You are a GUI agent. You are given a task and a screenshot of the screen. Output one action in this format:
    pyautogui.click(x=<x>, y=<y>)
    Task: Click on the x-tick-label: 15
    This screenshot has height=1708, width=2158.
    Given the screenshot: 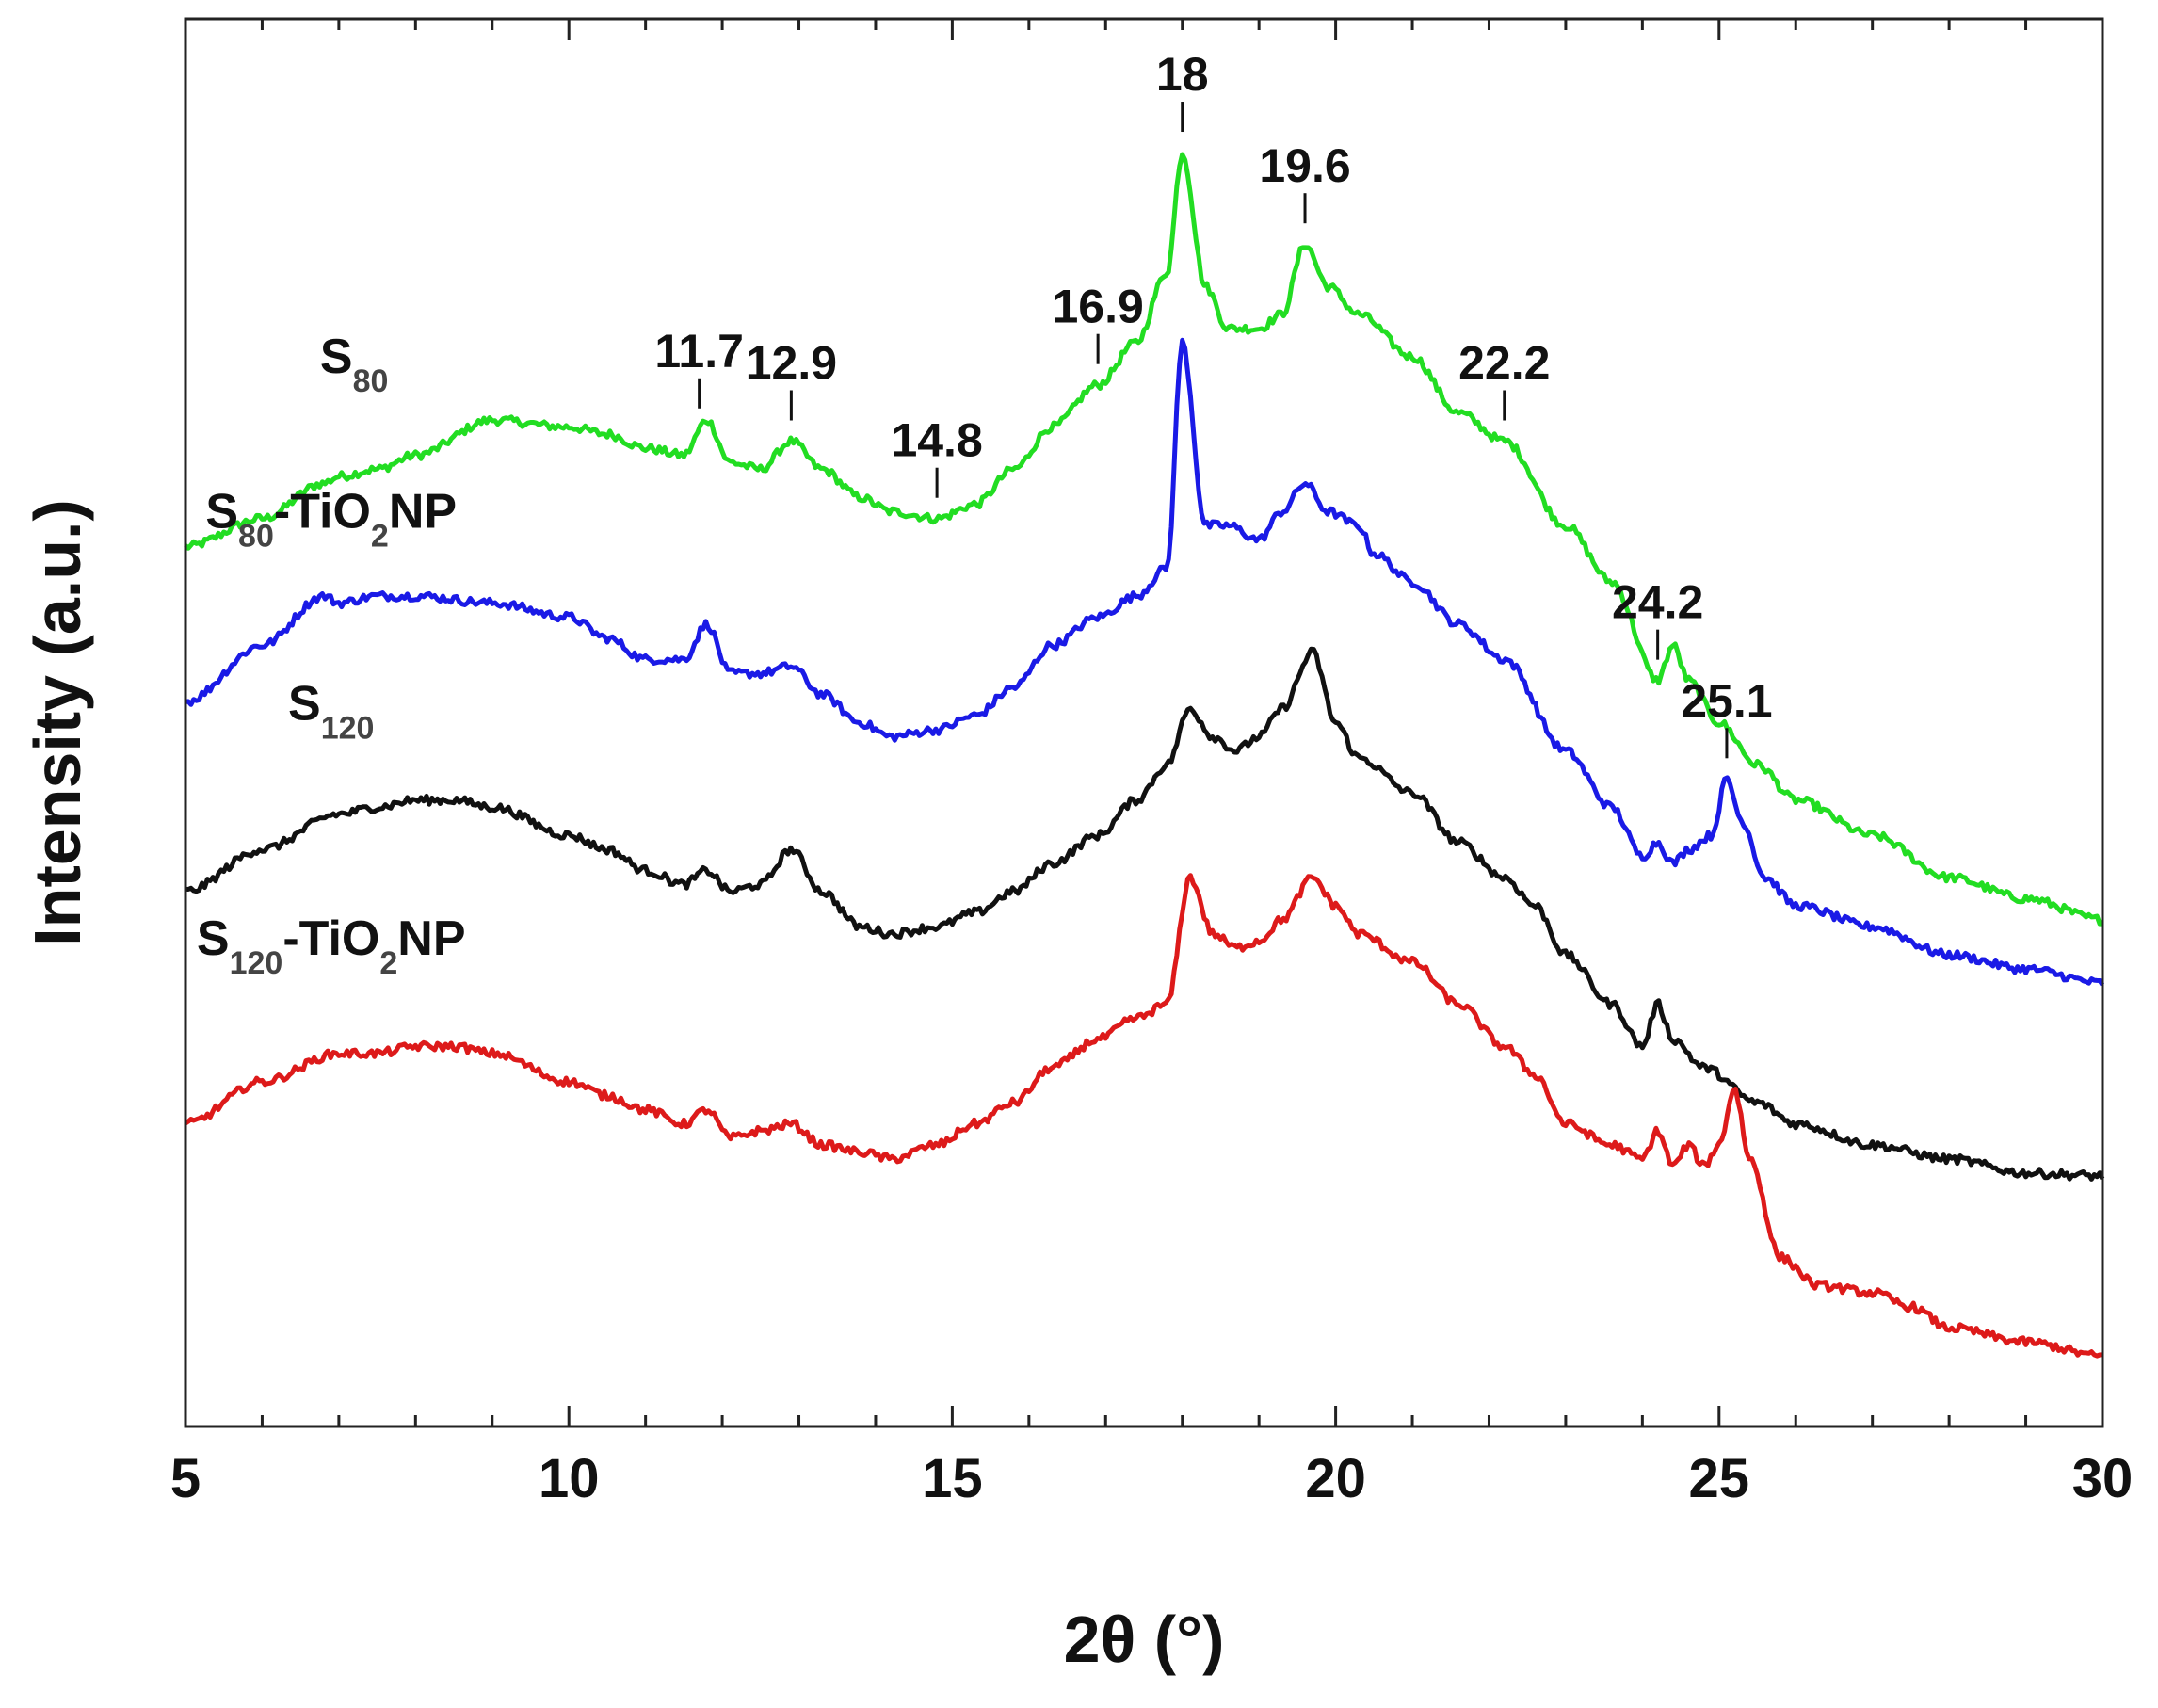 What is the action you would take?
    pyautogui.click(x=952, y=1478)
    